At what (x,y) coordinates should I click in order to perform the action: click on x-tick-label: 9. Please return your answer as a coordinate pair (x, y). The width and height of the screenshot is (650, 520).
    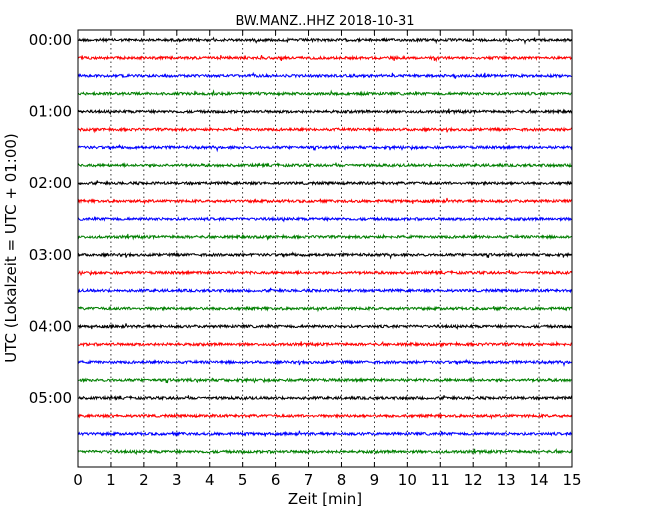
    Looking at the image, I should click on (375, 480).